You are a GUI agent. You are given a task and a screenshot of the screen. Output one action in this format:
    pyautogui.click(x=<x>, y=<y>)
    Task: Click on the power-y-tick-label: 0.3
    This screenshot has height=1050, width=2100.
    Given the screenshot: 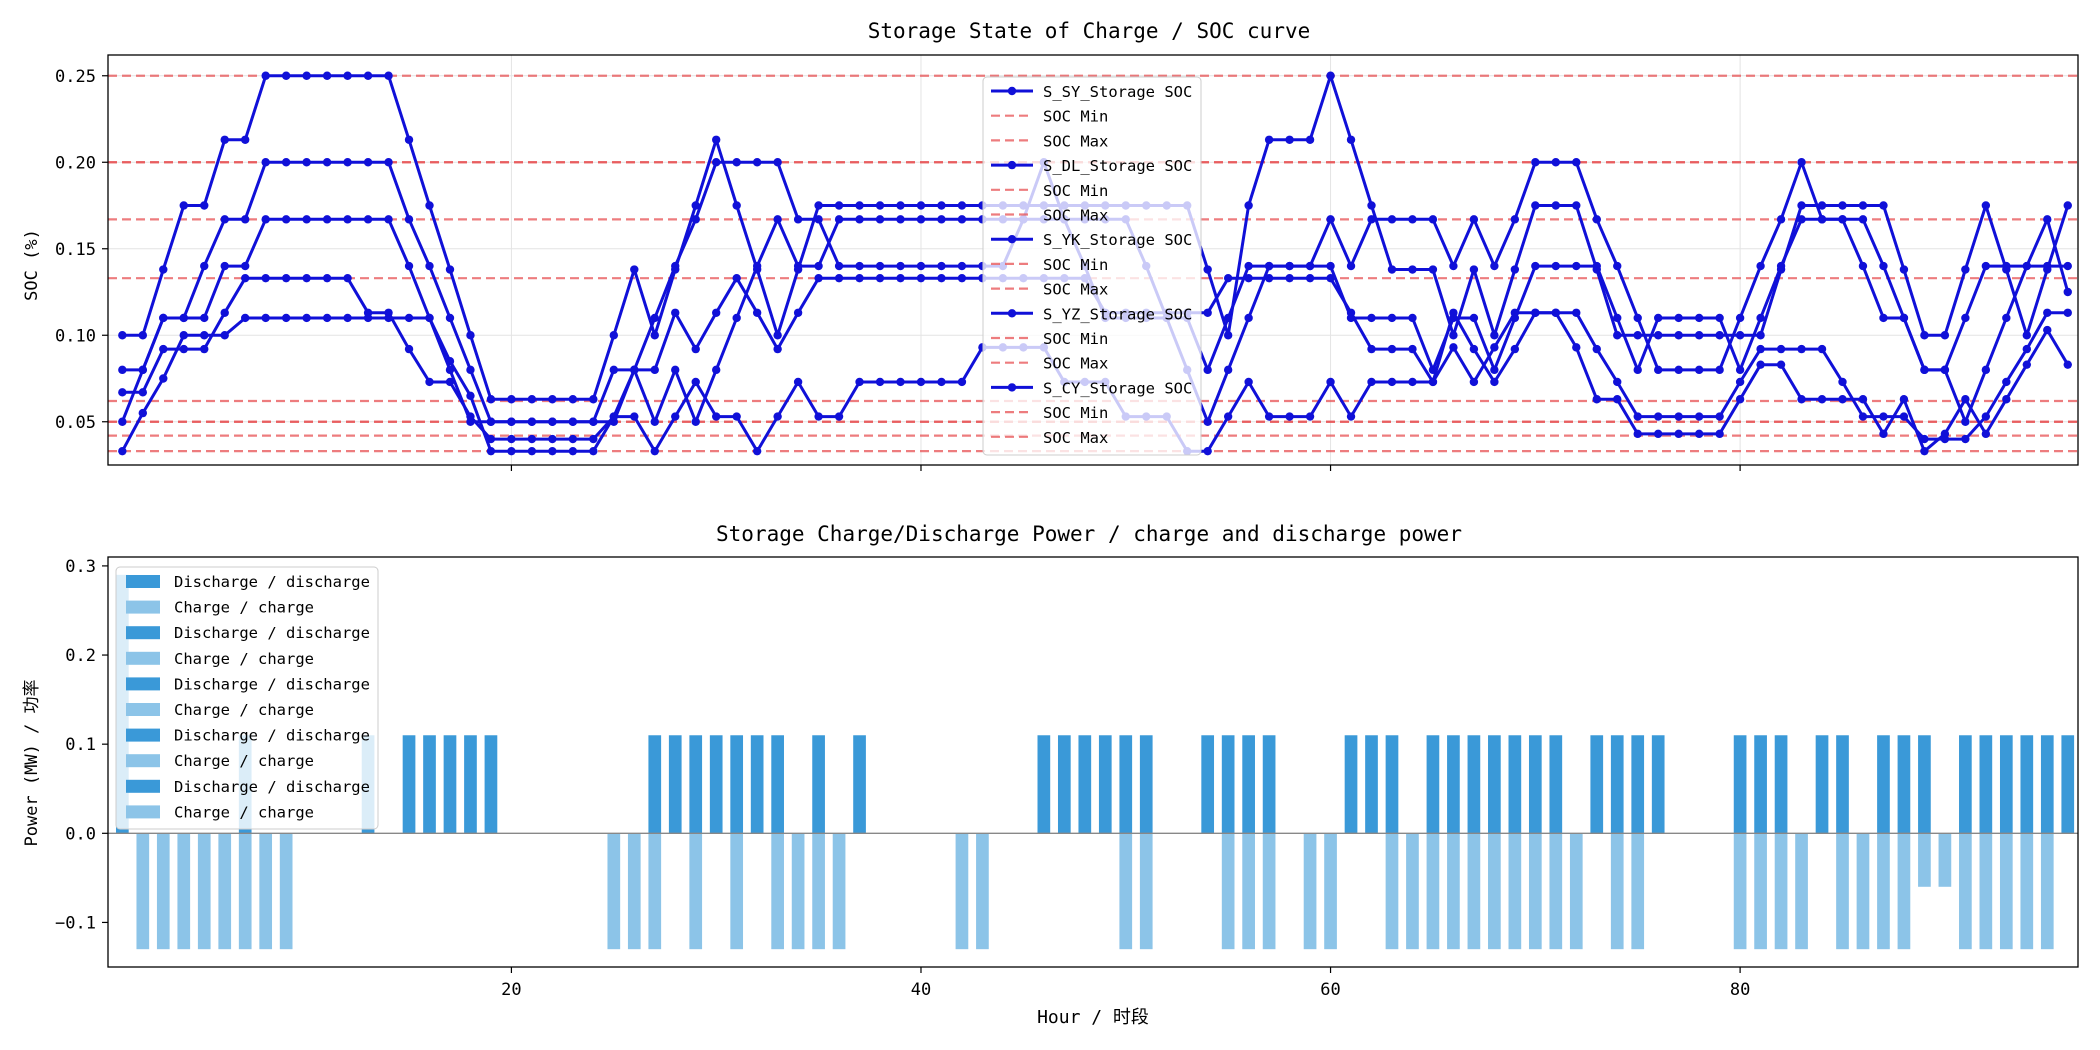 What is the action you would take?
    pyautogui.click(x=80, y=567)
    